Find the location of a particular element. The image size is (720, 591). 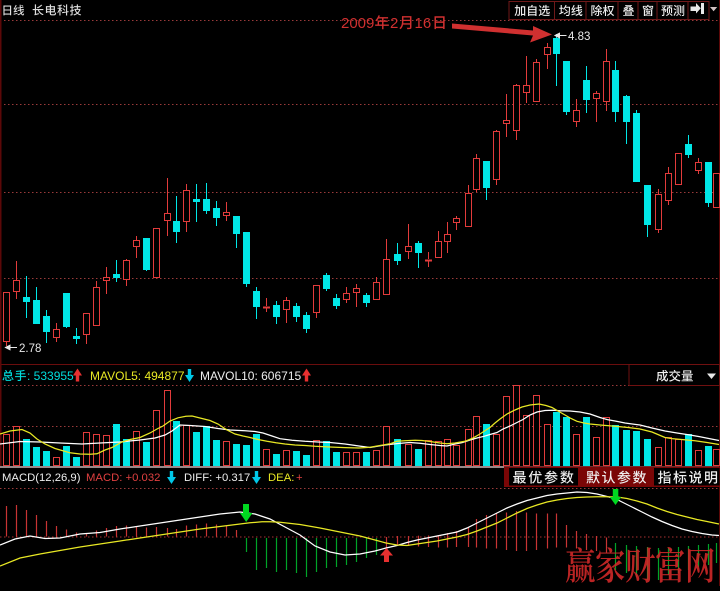

svg-text: 2009 is located at coordinates (357, 23).